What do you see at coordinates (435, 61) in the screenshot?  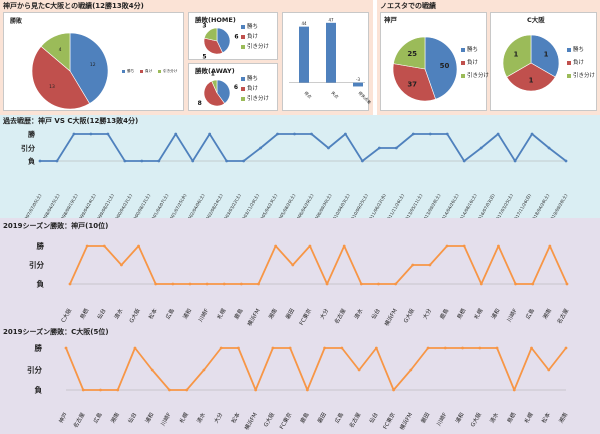 I see `noesta-kobe-box: 50 37 25 神戸 勝ち 負け 引き分け` at bounding box center [435, 61].